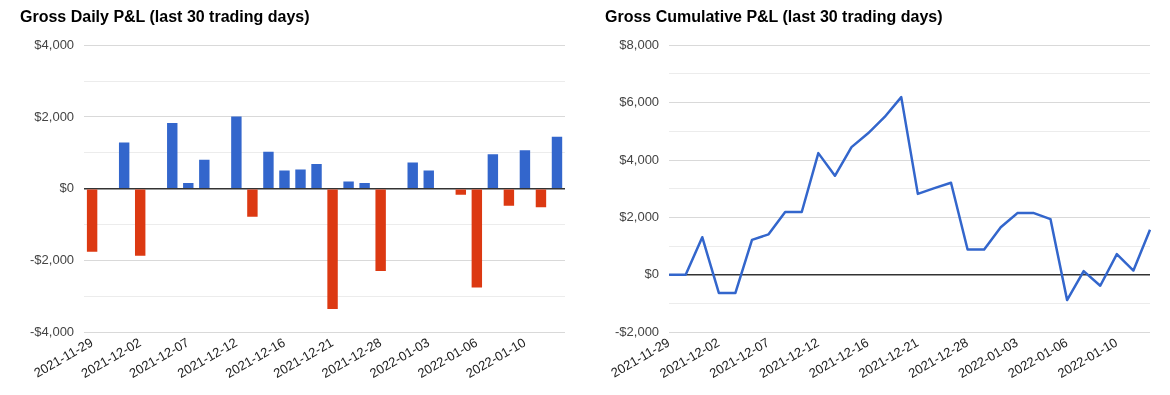 Image resolution: width=1170 pixels, height=395 pixels. Describe the element at coordinates (774, 17) in the screenshot. I see `chart-title: Gross Cumulative P&L (last 30 trading days)` at that location.